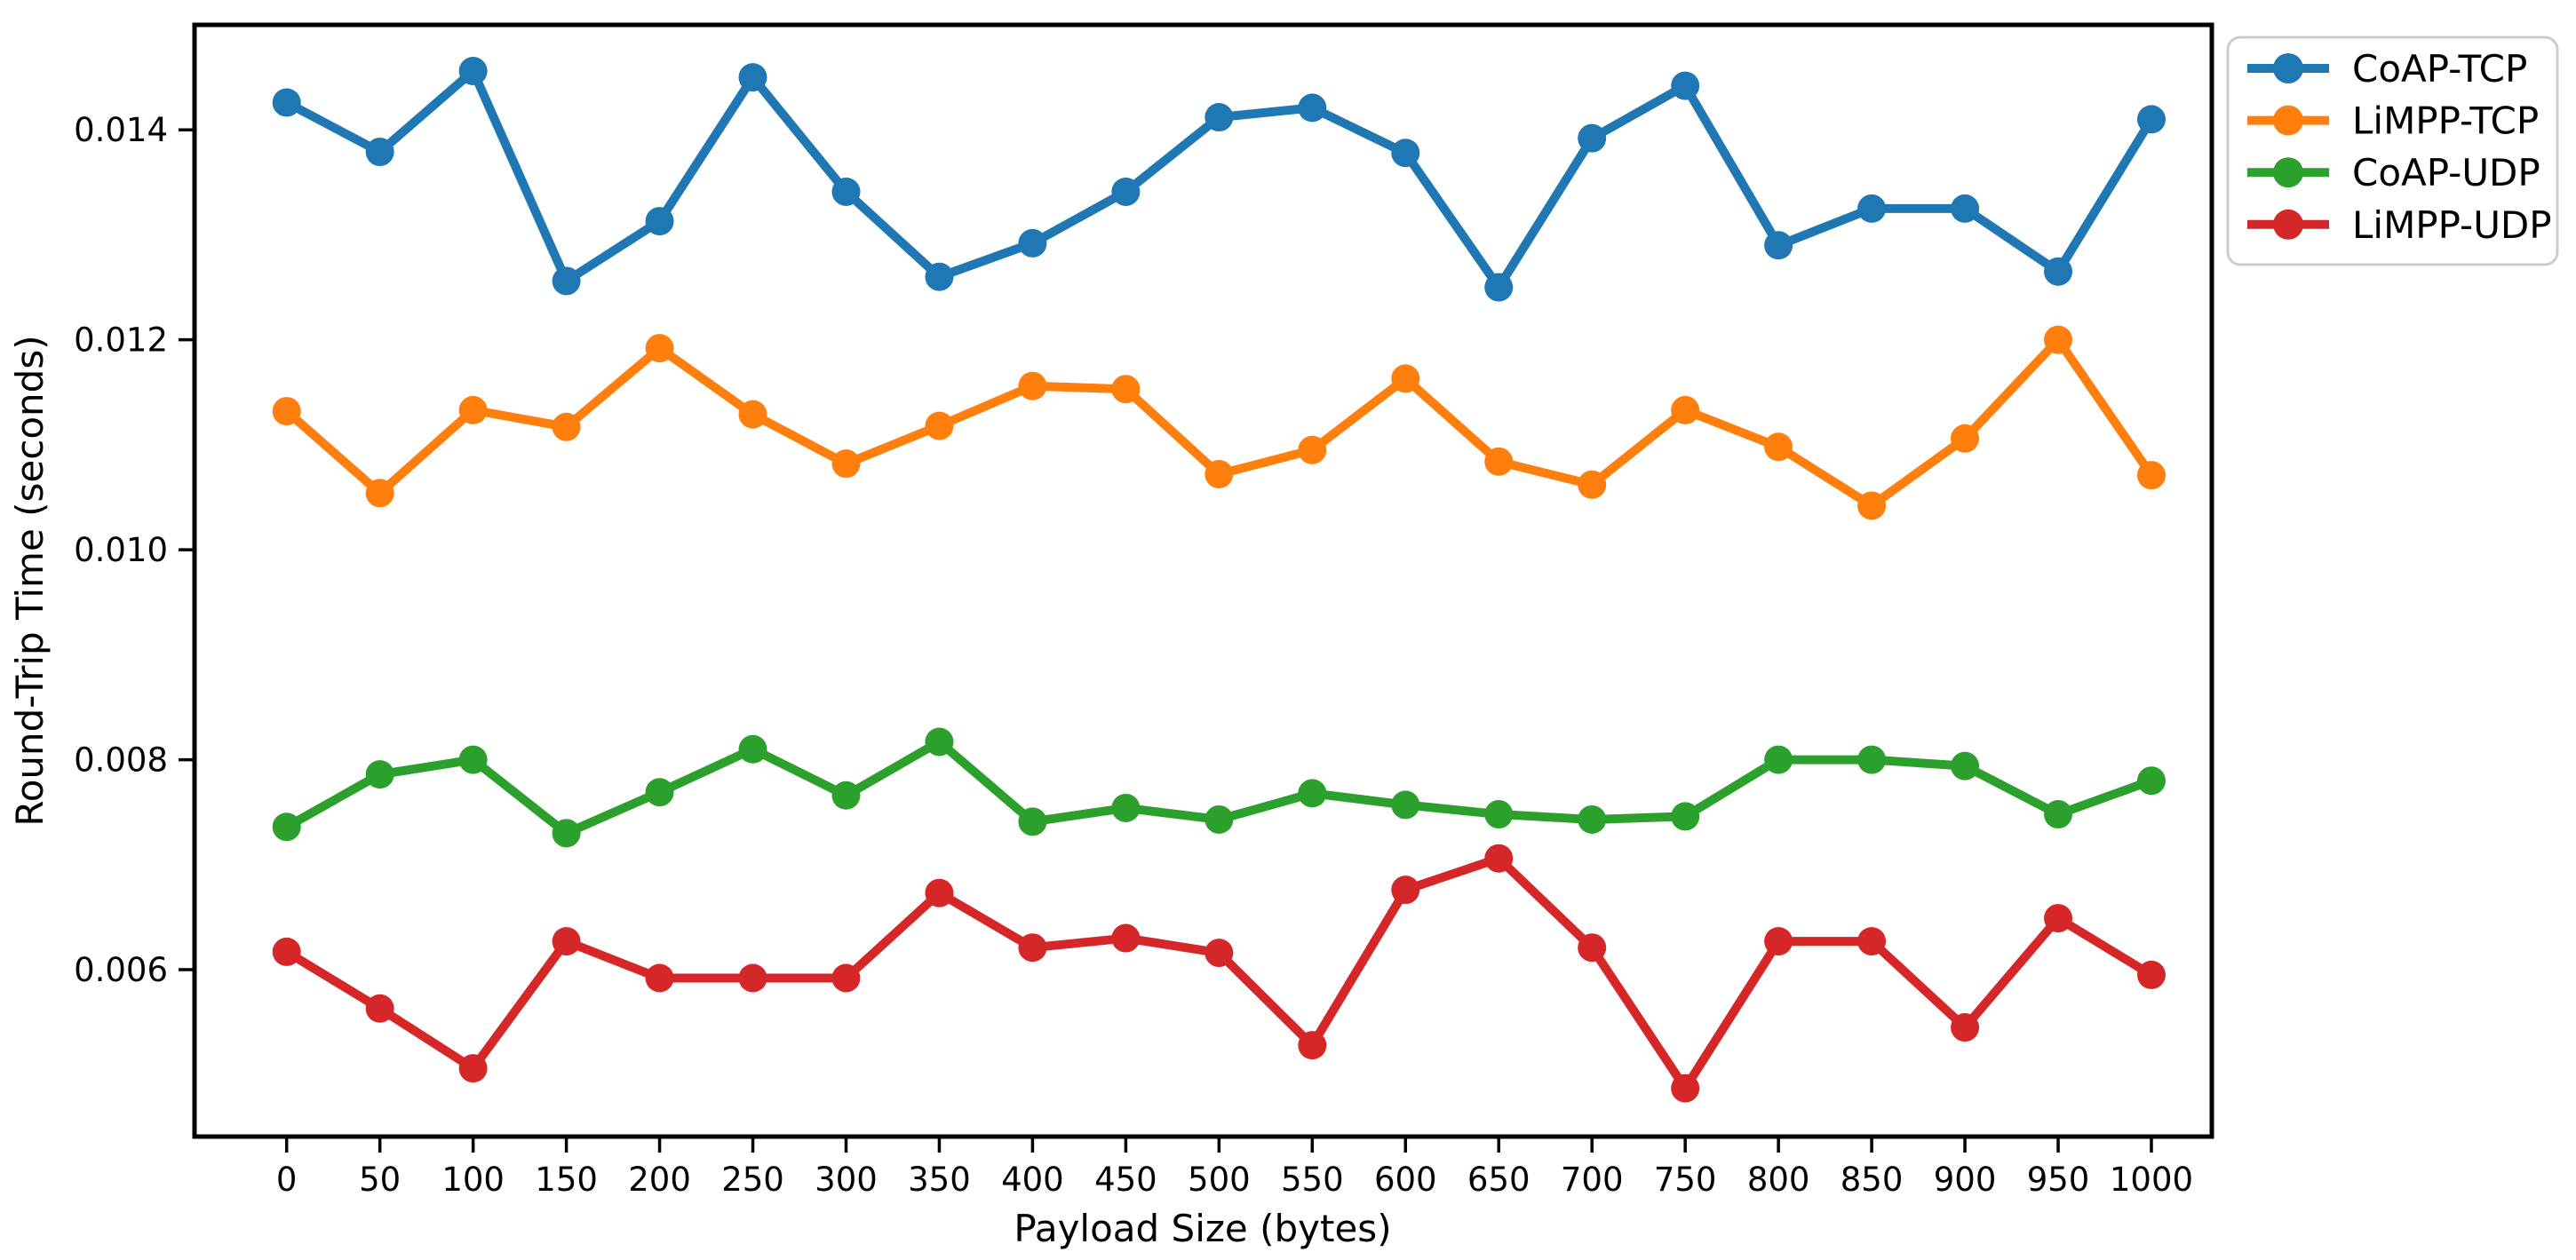  What do you see at coordinates (30, 580) in the screenshot?
I see `y-axis-label: Round-Trip Time (seconds)` at bounding box center [30, 580].